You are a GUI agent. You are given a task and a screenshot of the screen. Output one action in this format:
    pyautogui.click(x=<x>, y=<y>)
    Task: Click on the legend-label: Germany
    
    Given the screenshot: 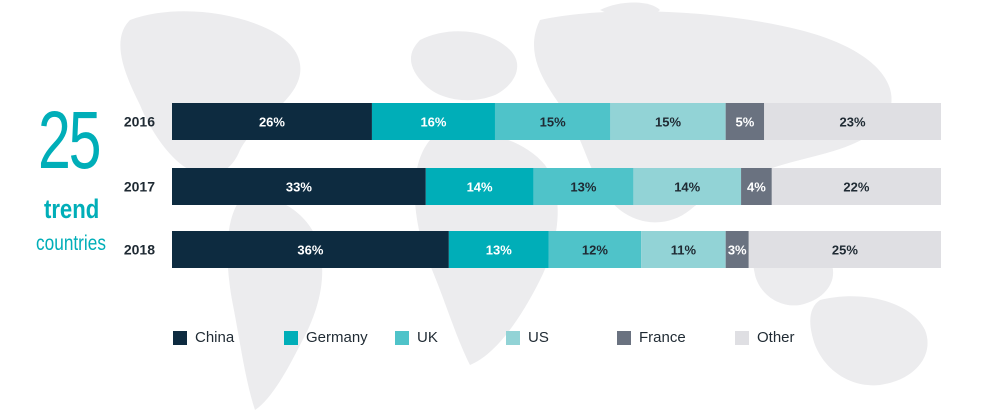 What is the action you would take?
    pyautogui.click(x=337, y=337)
    